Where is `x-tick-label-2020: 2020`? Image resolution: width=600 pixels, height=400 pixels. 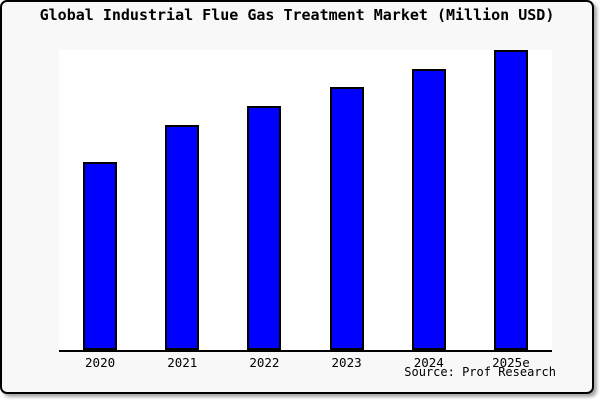 x-tick-label-2020: 2020 is located at coordinates (100, 362).